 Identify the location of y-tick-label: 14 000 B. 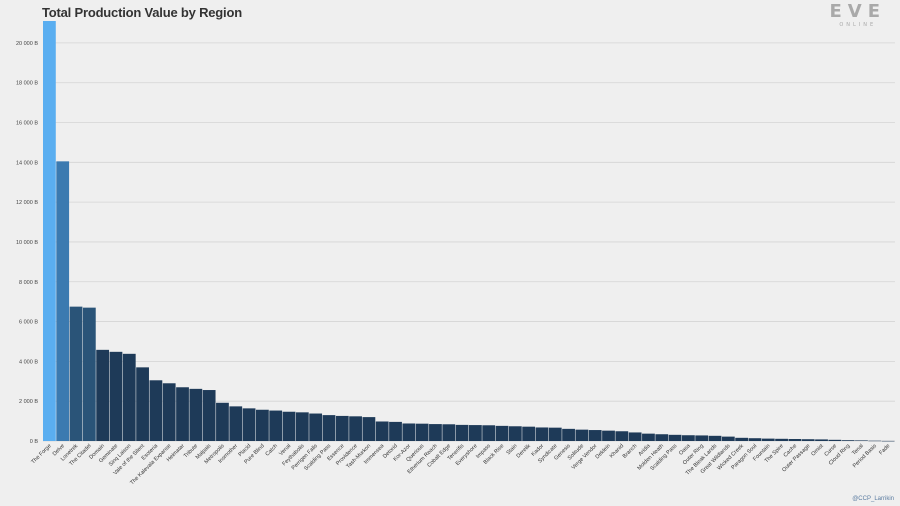
(27, 163).